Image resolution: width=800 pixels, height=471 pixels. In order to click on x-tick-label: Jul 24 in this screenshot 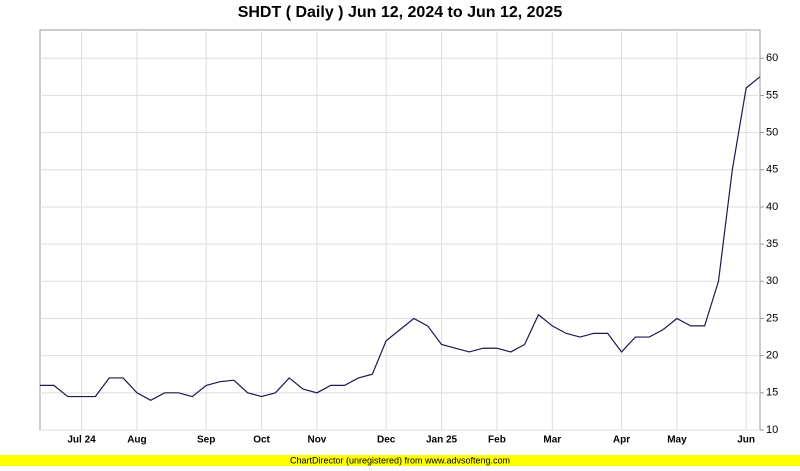, I will do `click(81, 440)`.